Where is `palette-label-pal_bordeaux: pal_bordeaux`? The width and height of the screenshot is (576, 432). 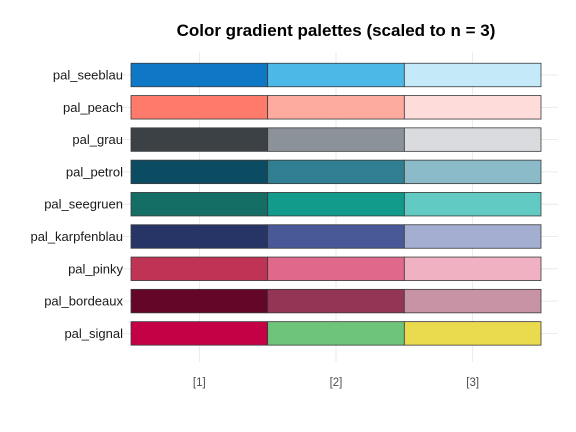 palette-label-pal_bordeaux: pal_bordeaux is located at coordinates (83, 301).